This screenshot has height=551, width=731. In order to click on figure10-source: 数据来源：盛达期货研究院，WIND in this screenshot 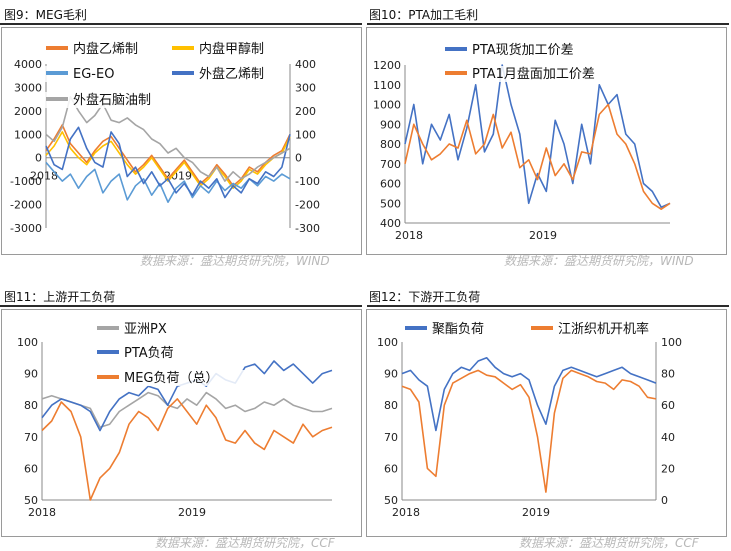, I will do `click(599, 261)`.